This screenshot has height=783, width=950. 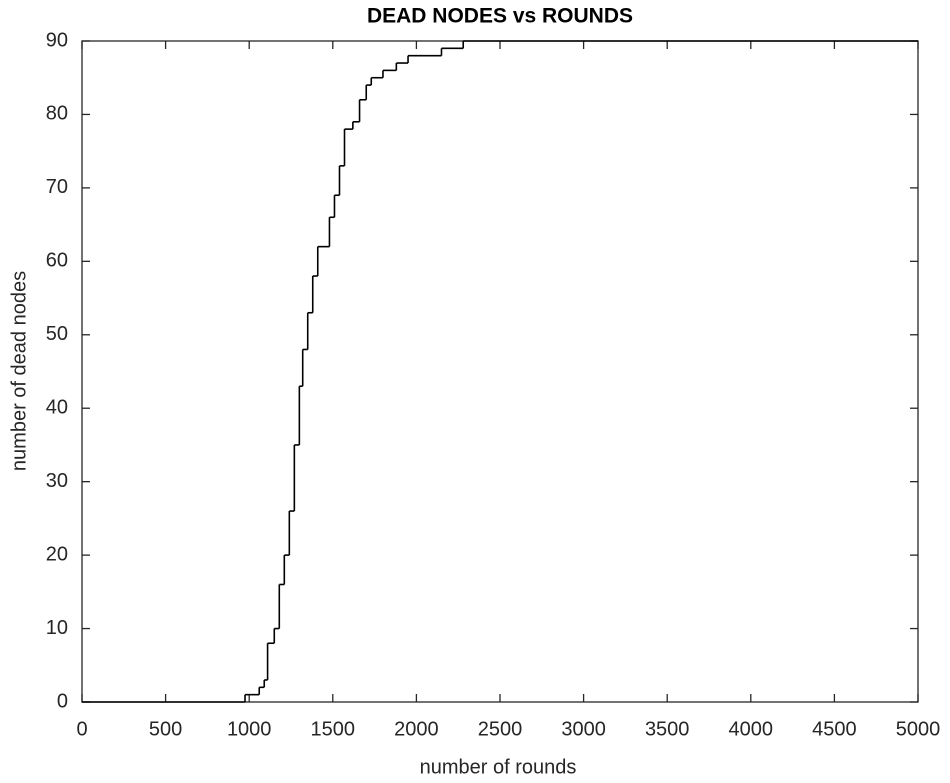 I want to click on x-tick-label: 3500, so click(x=667, y=729).